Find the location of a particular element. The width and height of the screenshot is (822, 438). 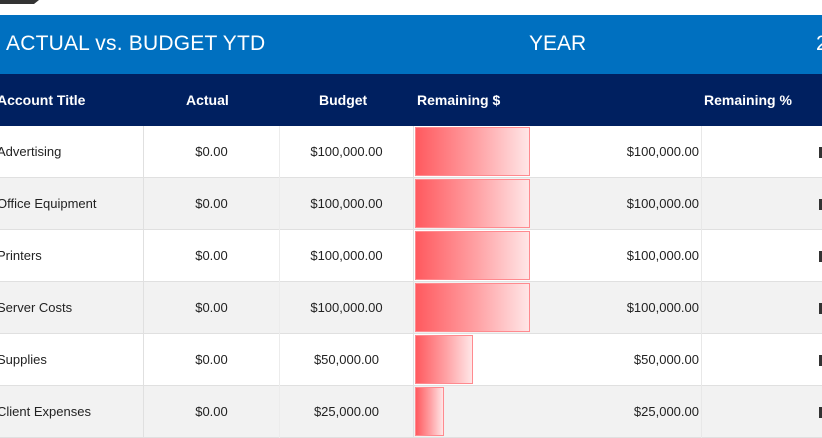

col-remaining-percent: Remaining % is located at coordinates (748, 100).